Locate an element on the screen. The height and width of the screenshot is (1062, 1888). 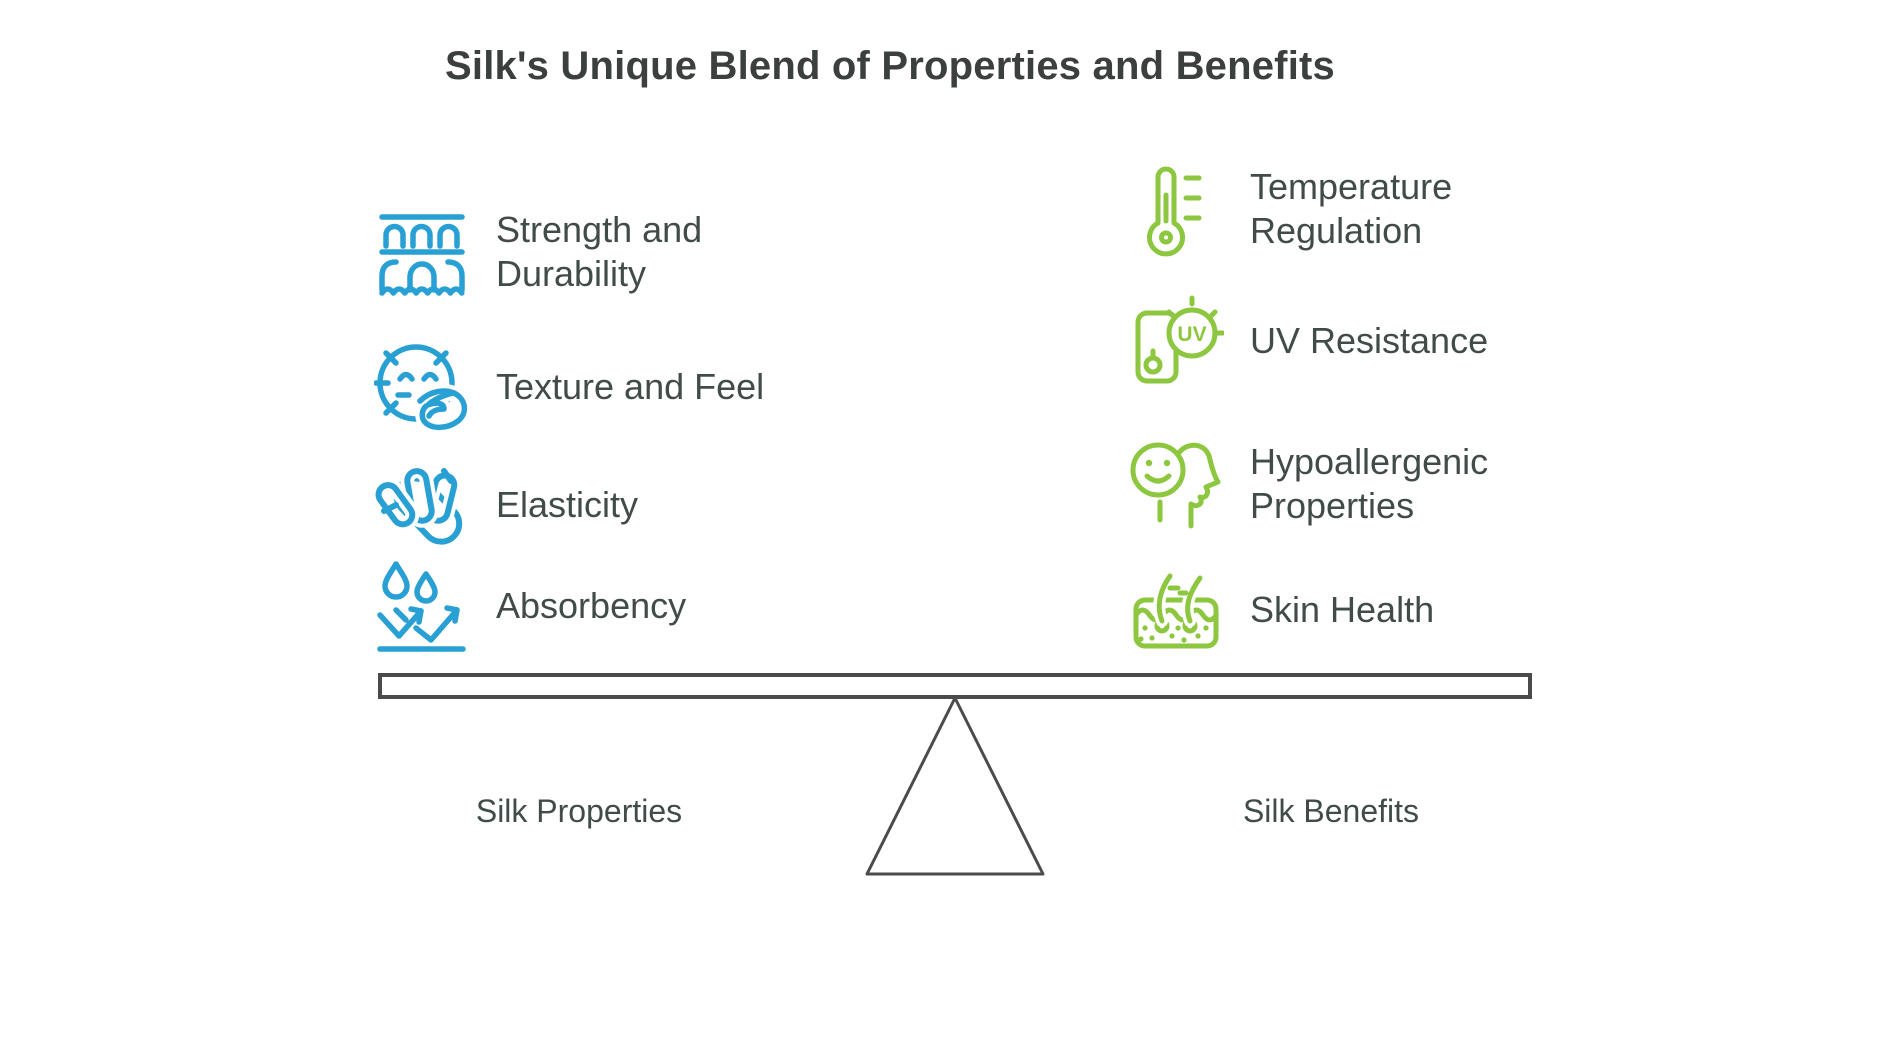
property-item-texture: Texture and Feel is located at coordinates (569, 387).